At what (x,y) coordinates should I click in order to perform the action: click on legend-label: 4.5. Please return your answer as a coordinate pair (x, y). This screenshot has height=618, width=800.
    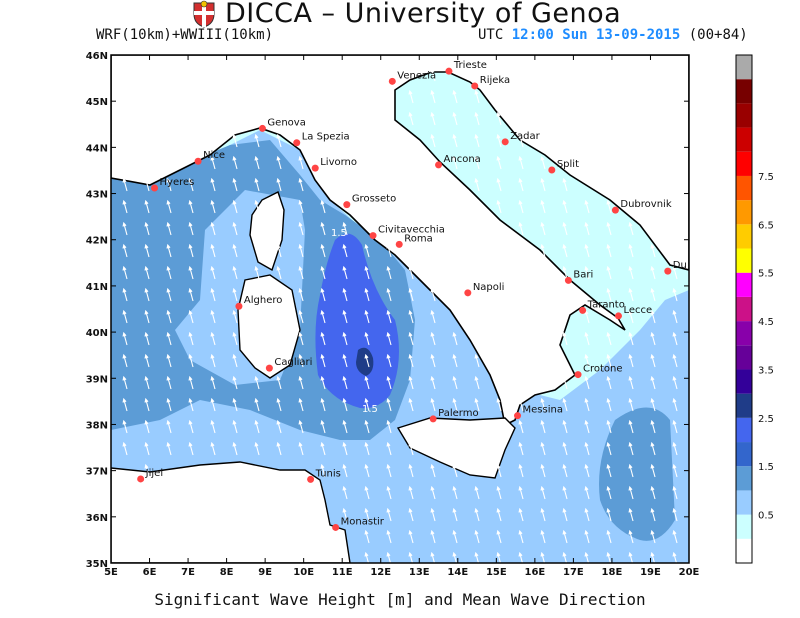
    Looking at the image, I should click on (766, 322).